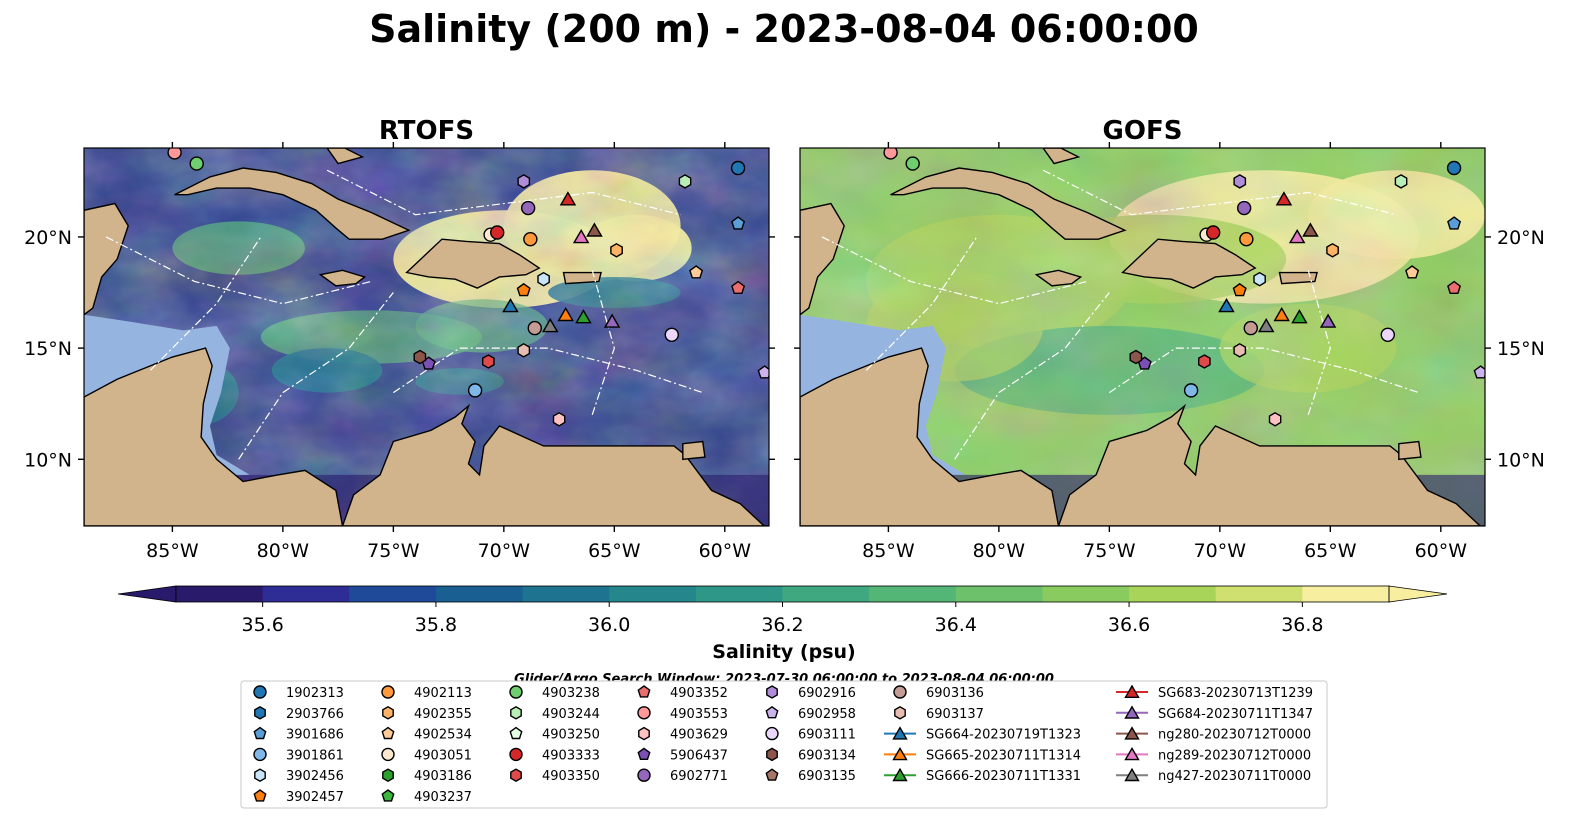  Describe the element at coordinates (612, 320) in the screenshot. I see `obs-marker-SG684-20230711T1347` at that location.